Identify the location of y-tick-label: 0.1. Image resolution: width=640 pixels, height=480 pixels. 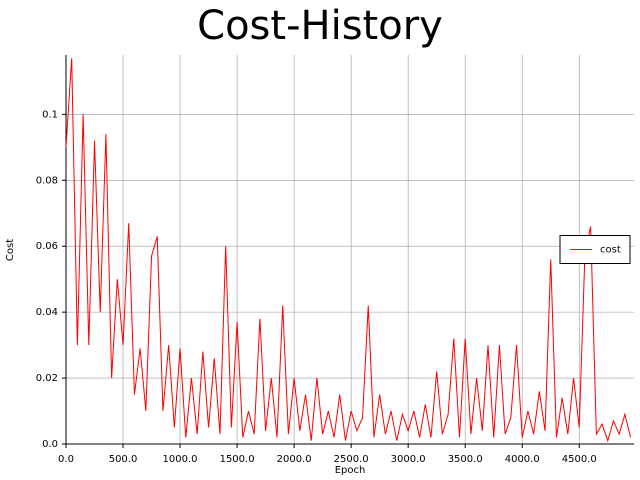
(50, 114).